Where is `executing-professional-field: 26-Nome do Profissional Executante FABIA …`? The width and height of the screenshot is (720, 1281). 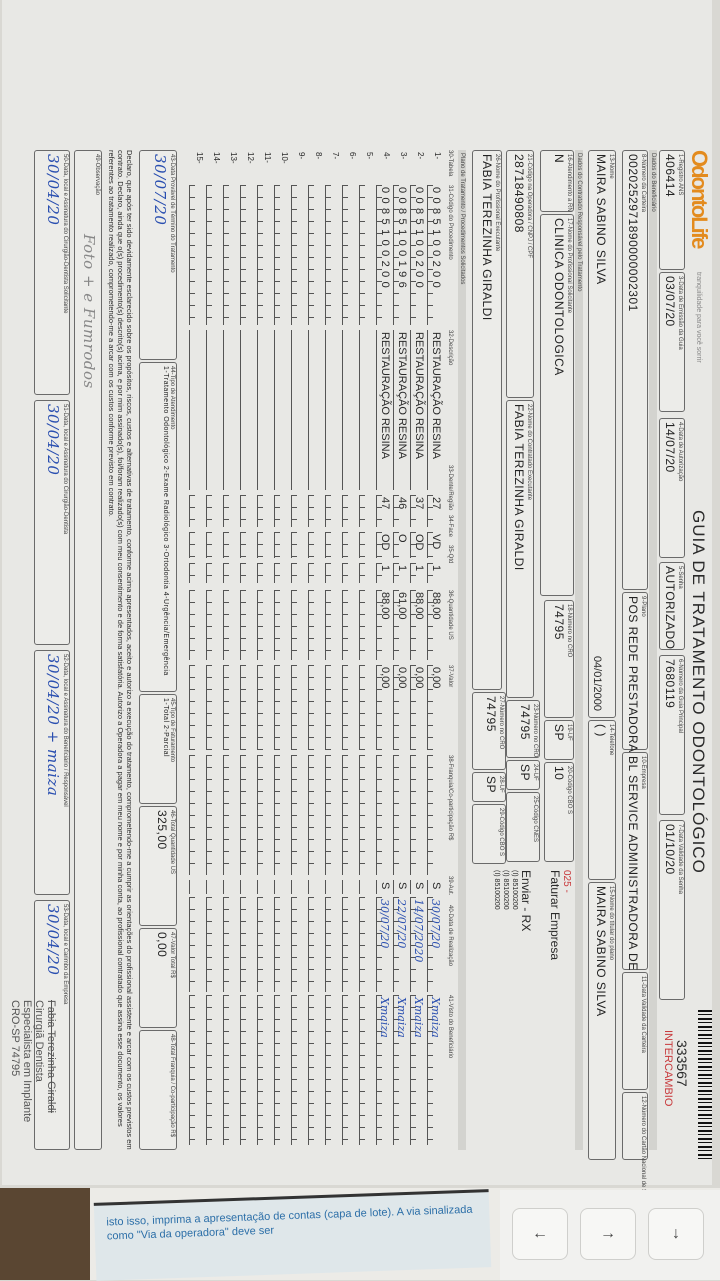
executing-professional-field: 26-Nome do Profissional Executante FABIA … is located at coordinates (487, 420).